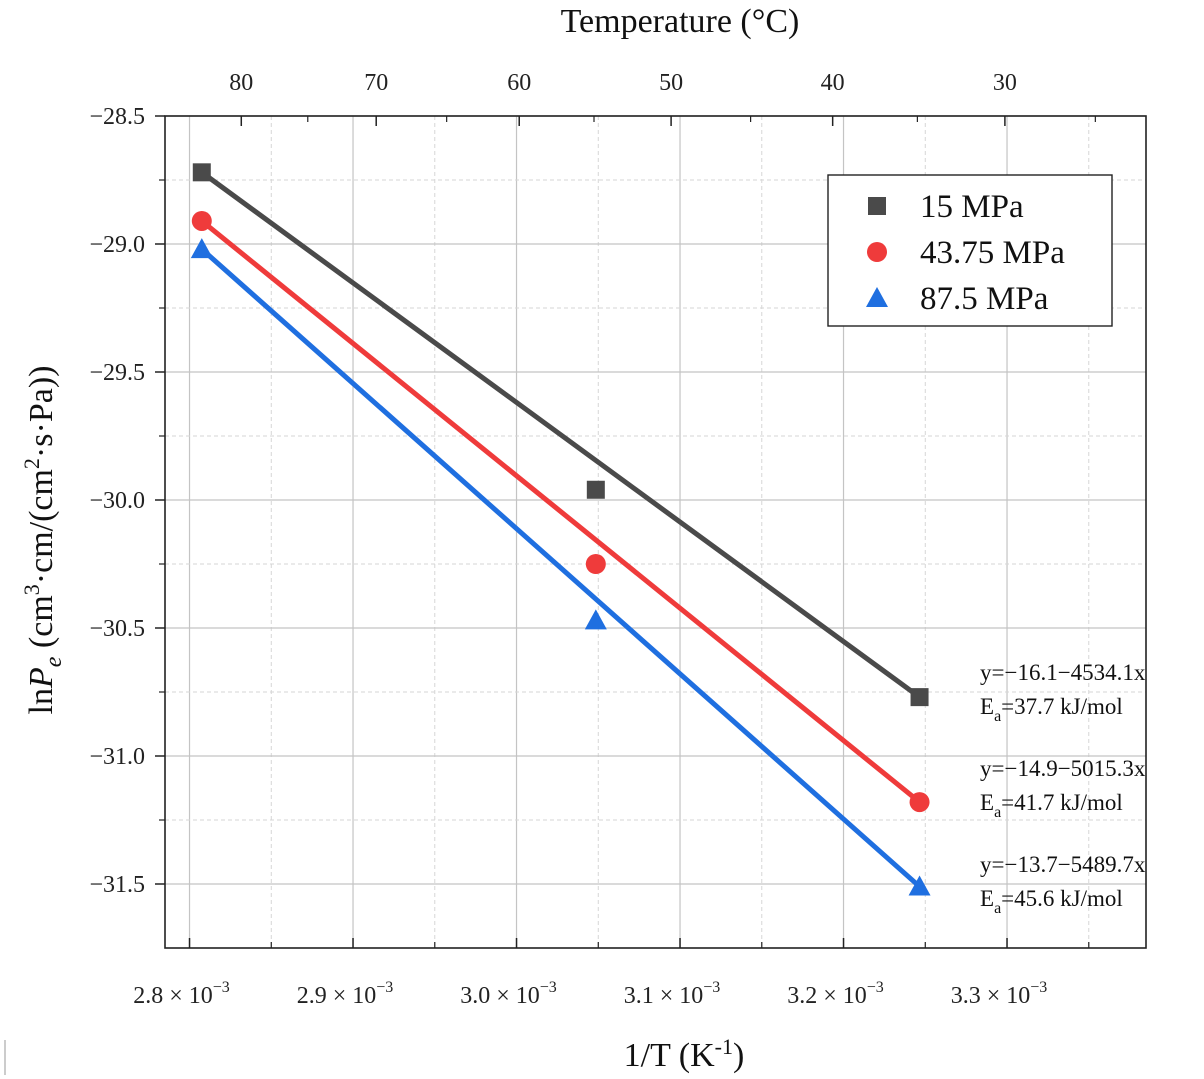 The height and width of the screenshot is (1079, 1204). Describe the element at coordinates (992, 253) in the screenshot. I see `legend-label-1: 43.75 MPa` at that location.